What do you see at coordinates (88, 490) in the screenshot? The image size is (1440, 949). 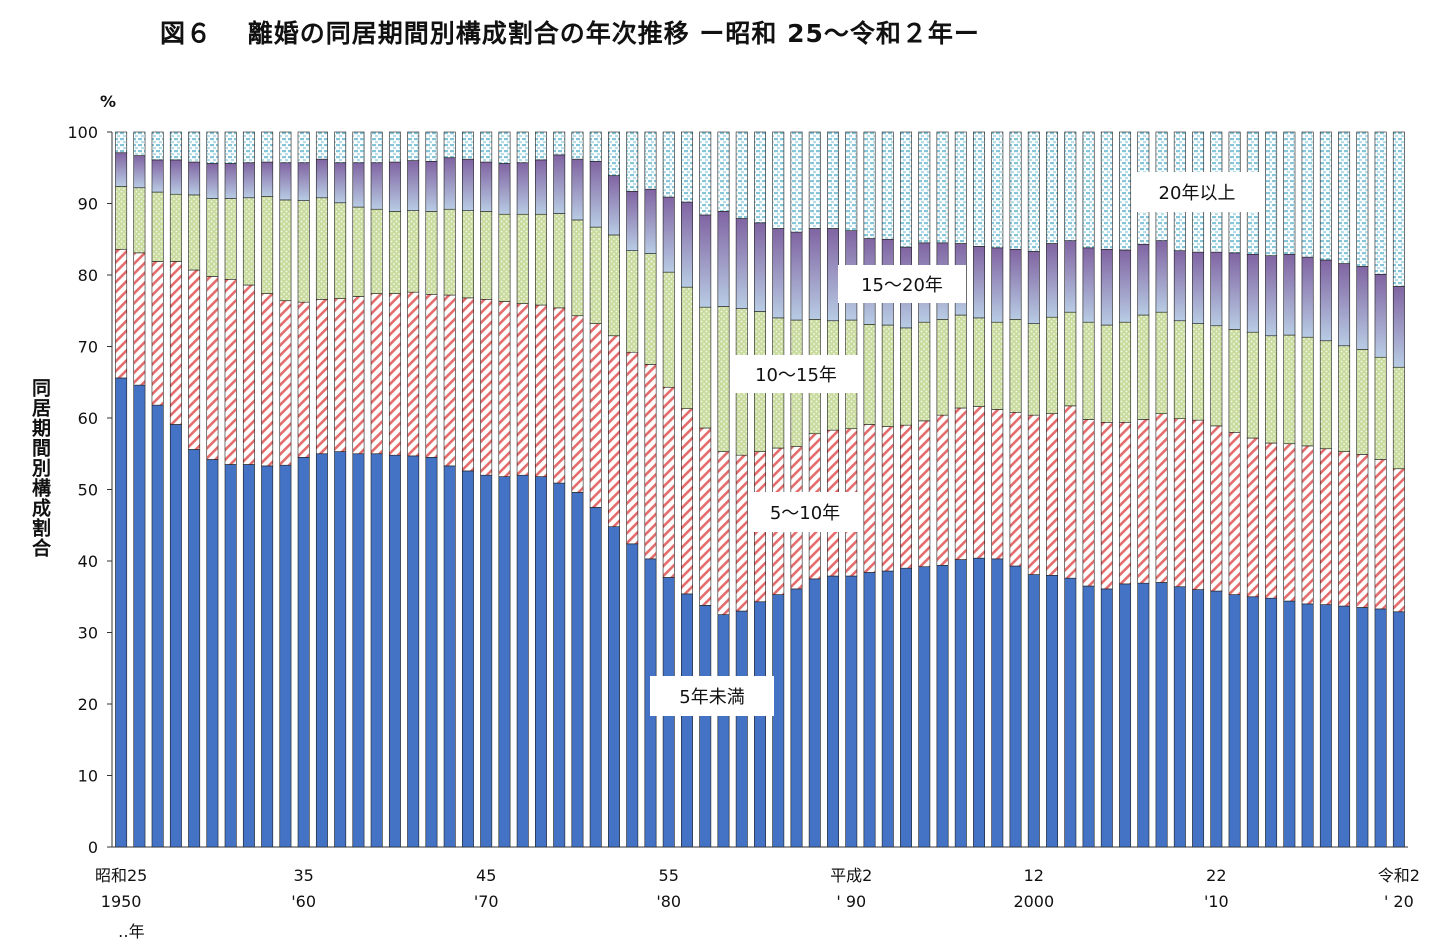 I see `y-tick-label: 50` at bounding box center [88, 490].